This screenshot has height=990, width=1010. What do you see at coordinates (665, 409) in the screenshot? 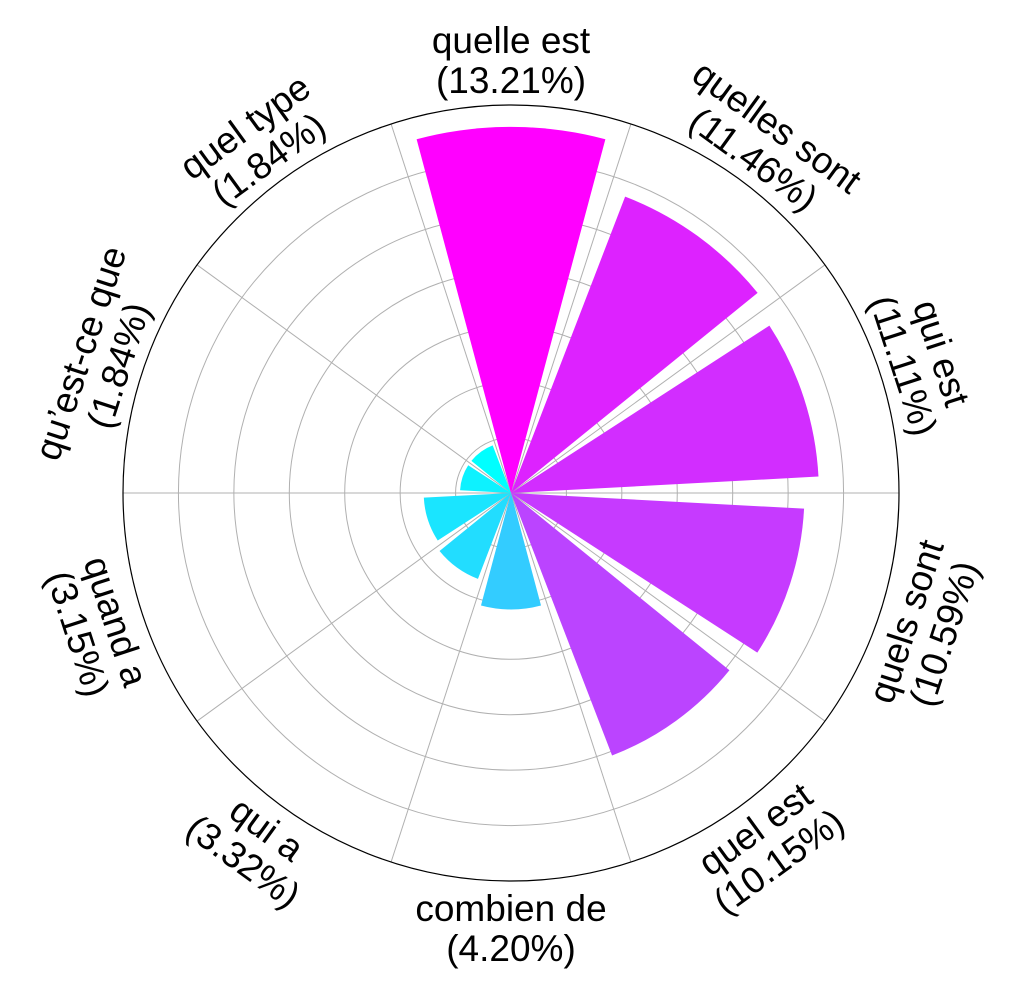
I see `bar-qui-est` at bounding box center [665, 409].